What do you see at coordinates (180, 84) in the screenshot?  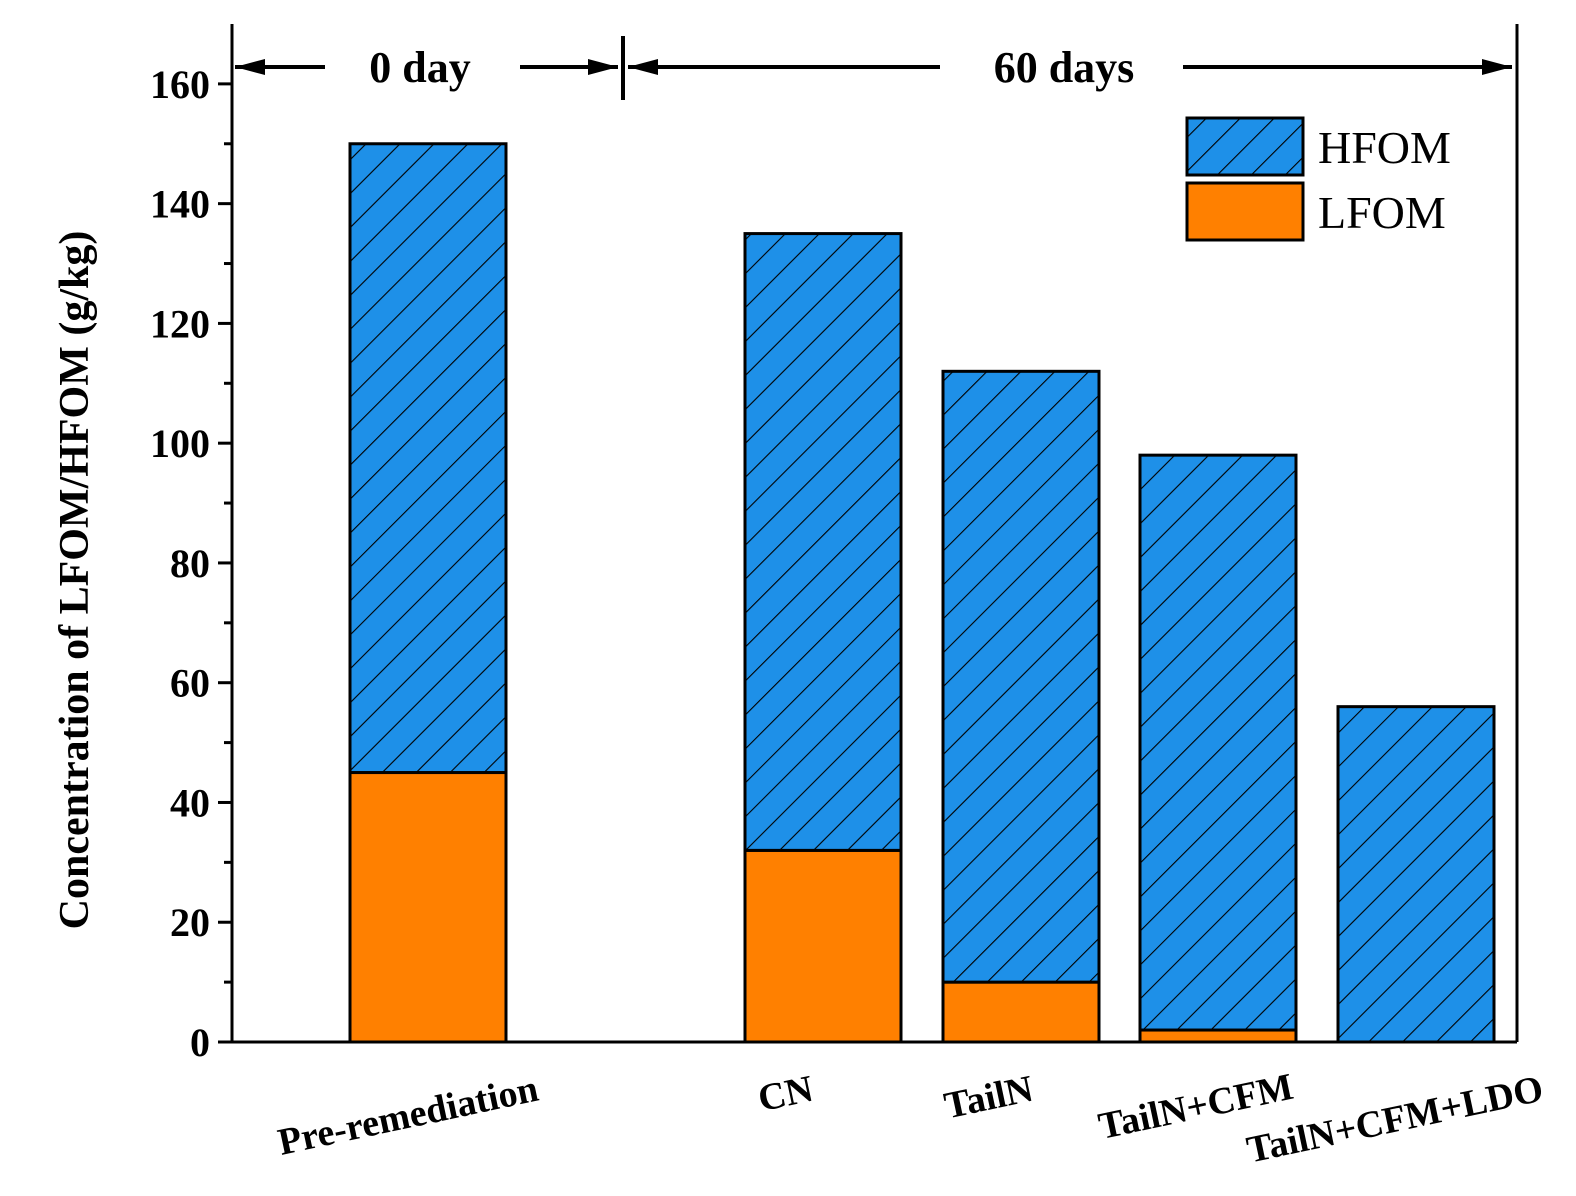 I see `y-tick-label: 160` at bounding box center [180, 84].